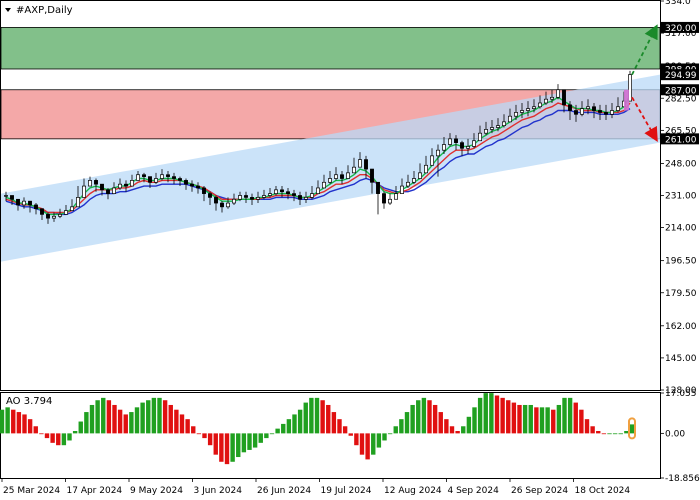  What do you see at coordinates (681, 131) in the screenshot?
I see `y-tick-label: 265.50` at bounding box center [681, 131].